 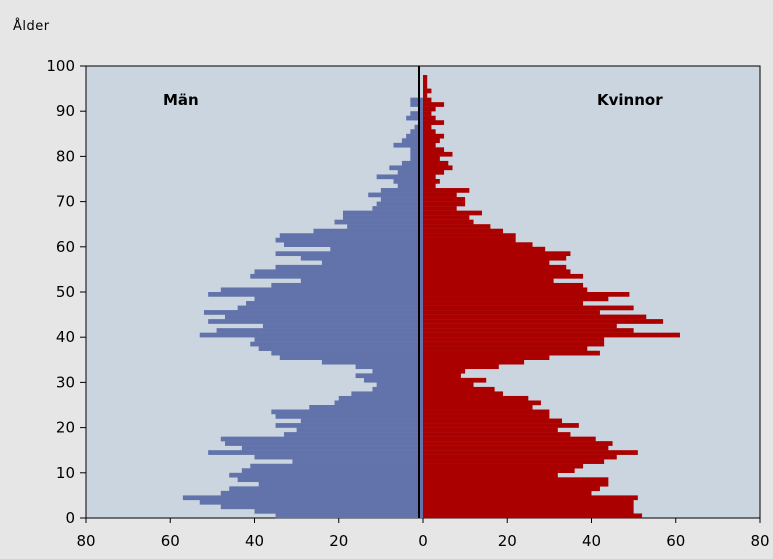 I want to click on y-tick-label: 100, so click(x=60, y=66).